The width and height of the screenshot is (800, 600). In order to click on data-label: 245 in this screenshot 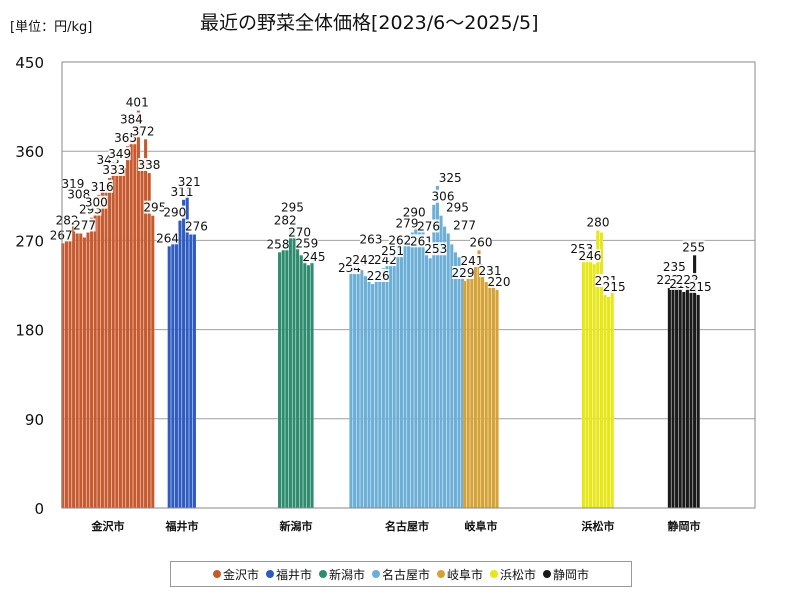, I will do `click(314, 257)`.